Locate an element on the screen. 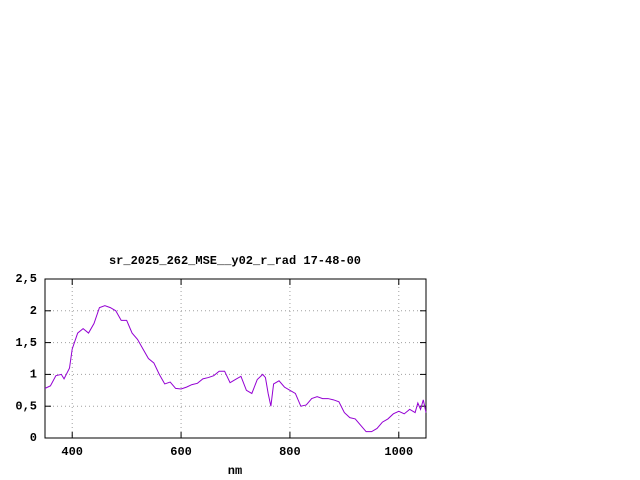  x-tick-label: 600 is located at coordinates (181, 452).